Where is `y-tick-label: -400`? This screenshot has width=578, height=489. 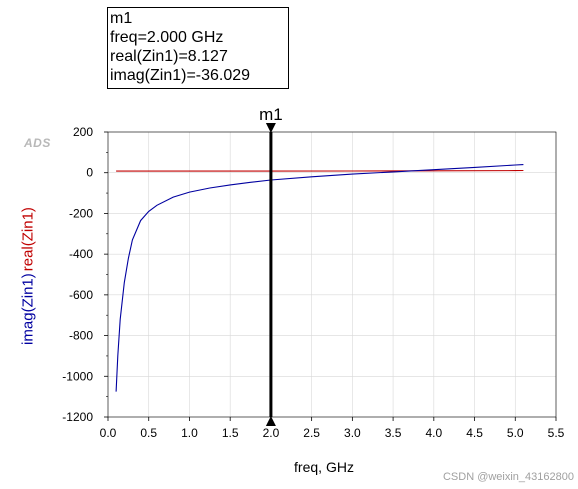
y-tick-label: -400 is located at coordinates (81, 254).